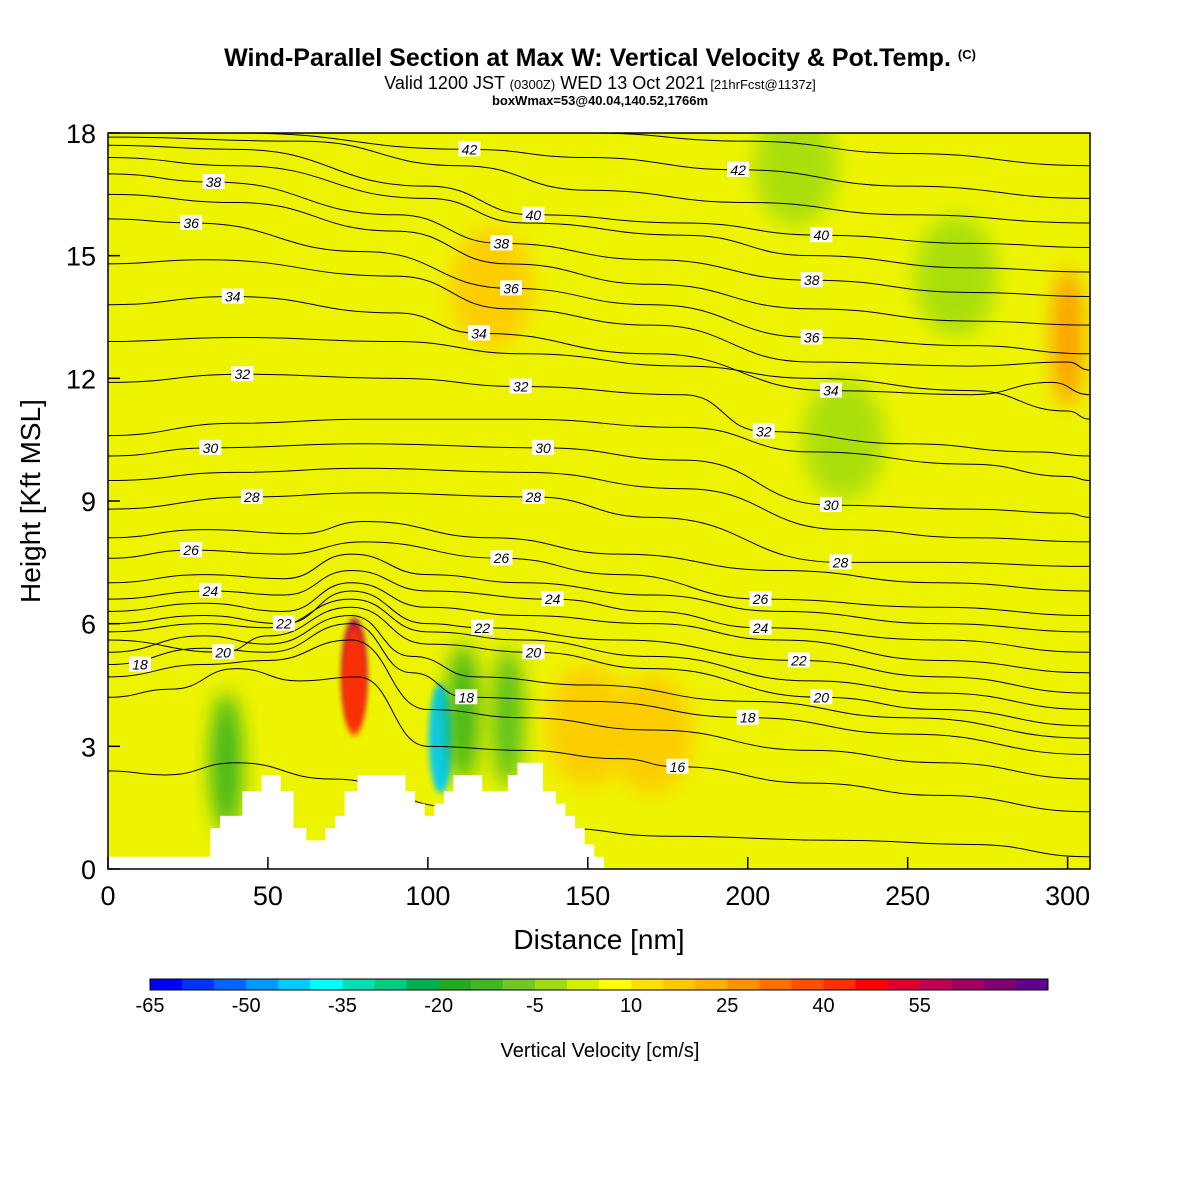  What do you see at coordinates (599, 815) in the screenshot?
I see `terrain-profile` at bounding box center [599, 815].